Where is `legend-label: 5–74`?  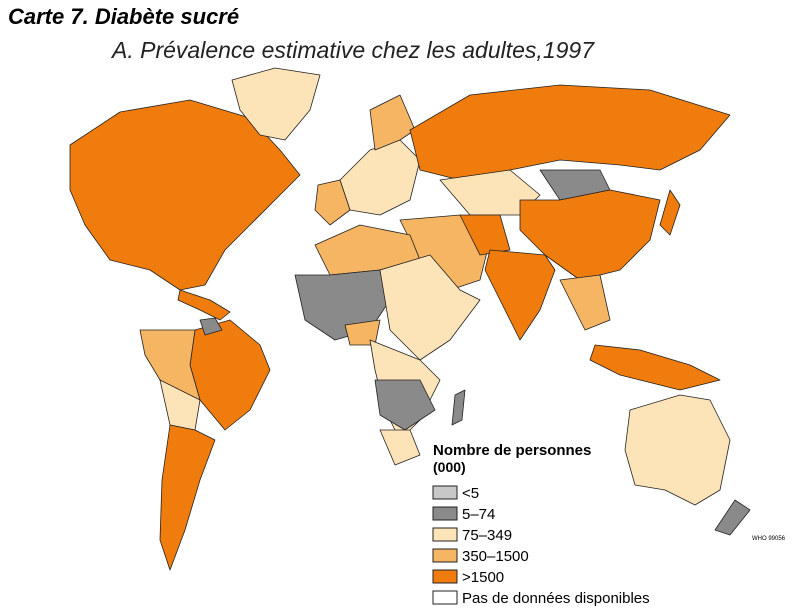 legend-label: 5–74 is located at coordinates (478, 514).